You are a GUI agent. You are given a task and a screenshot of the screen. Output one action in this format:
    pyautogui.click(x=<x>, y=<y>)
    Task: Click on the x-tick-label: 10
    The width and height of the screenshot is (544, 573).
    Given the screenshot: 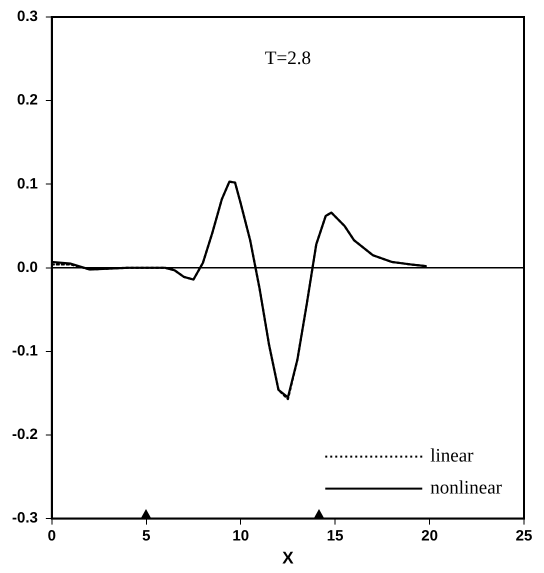 What is the action you would take?
    pyautogui.click(x=241, y=536)
    